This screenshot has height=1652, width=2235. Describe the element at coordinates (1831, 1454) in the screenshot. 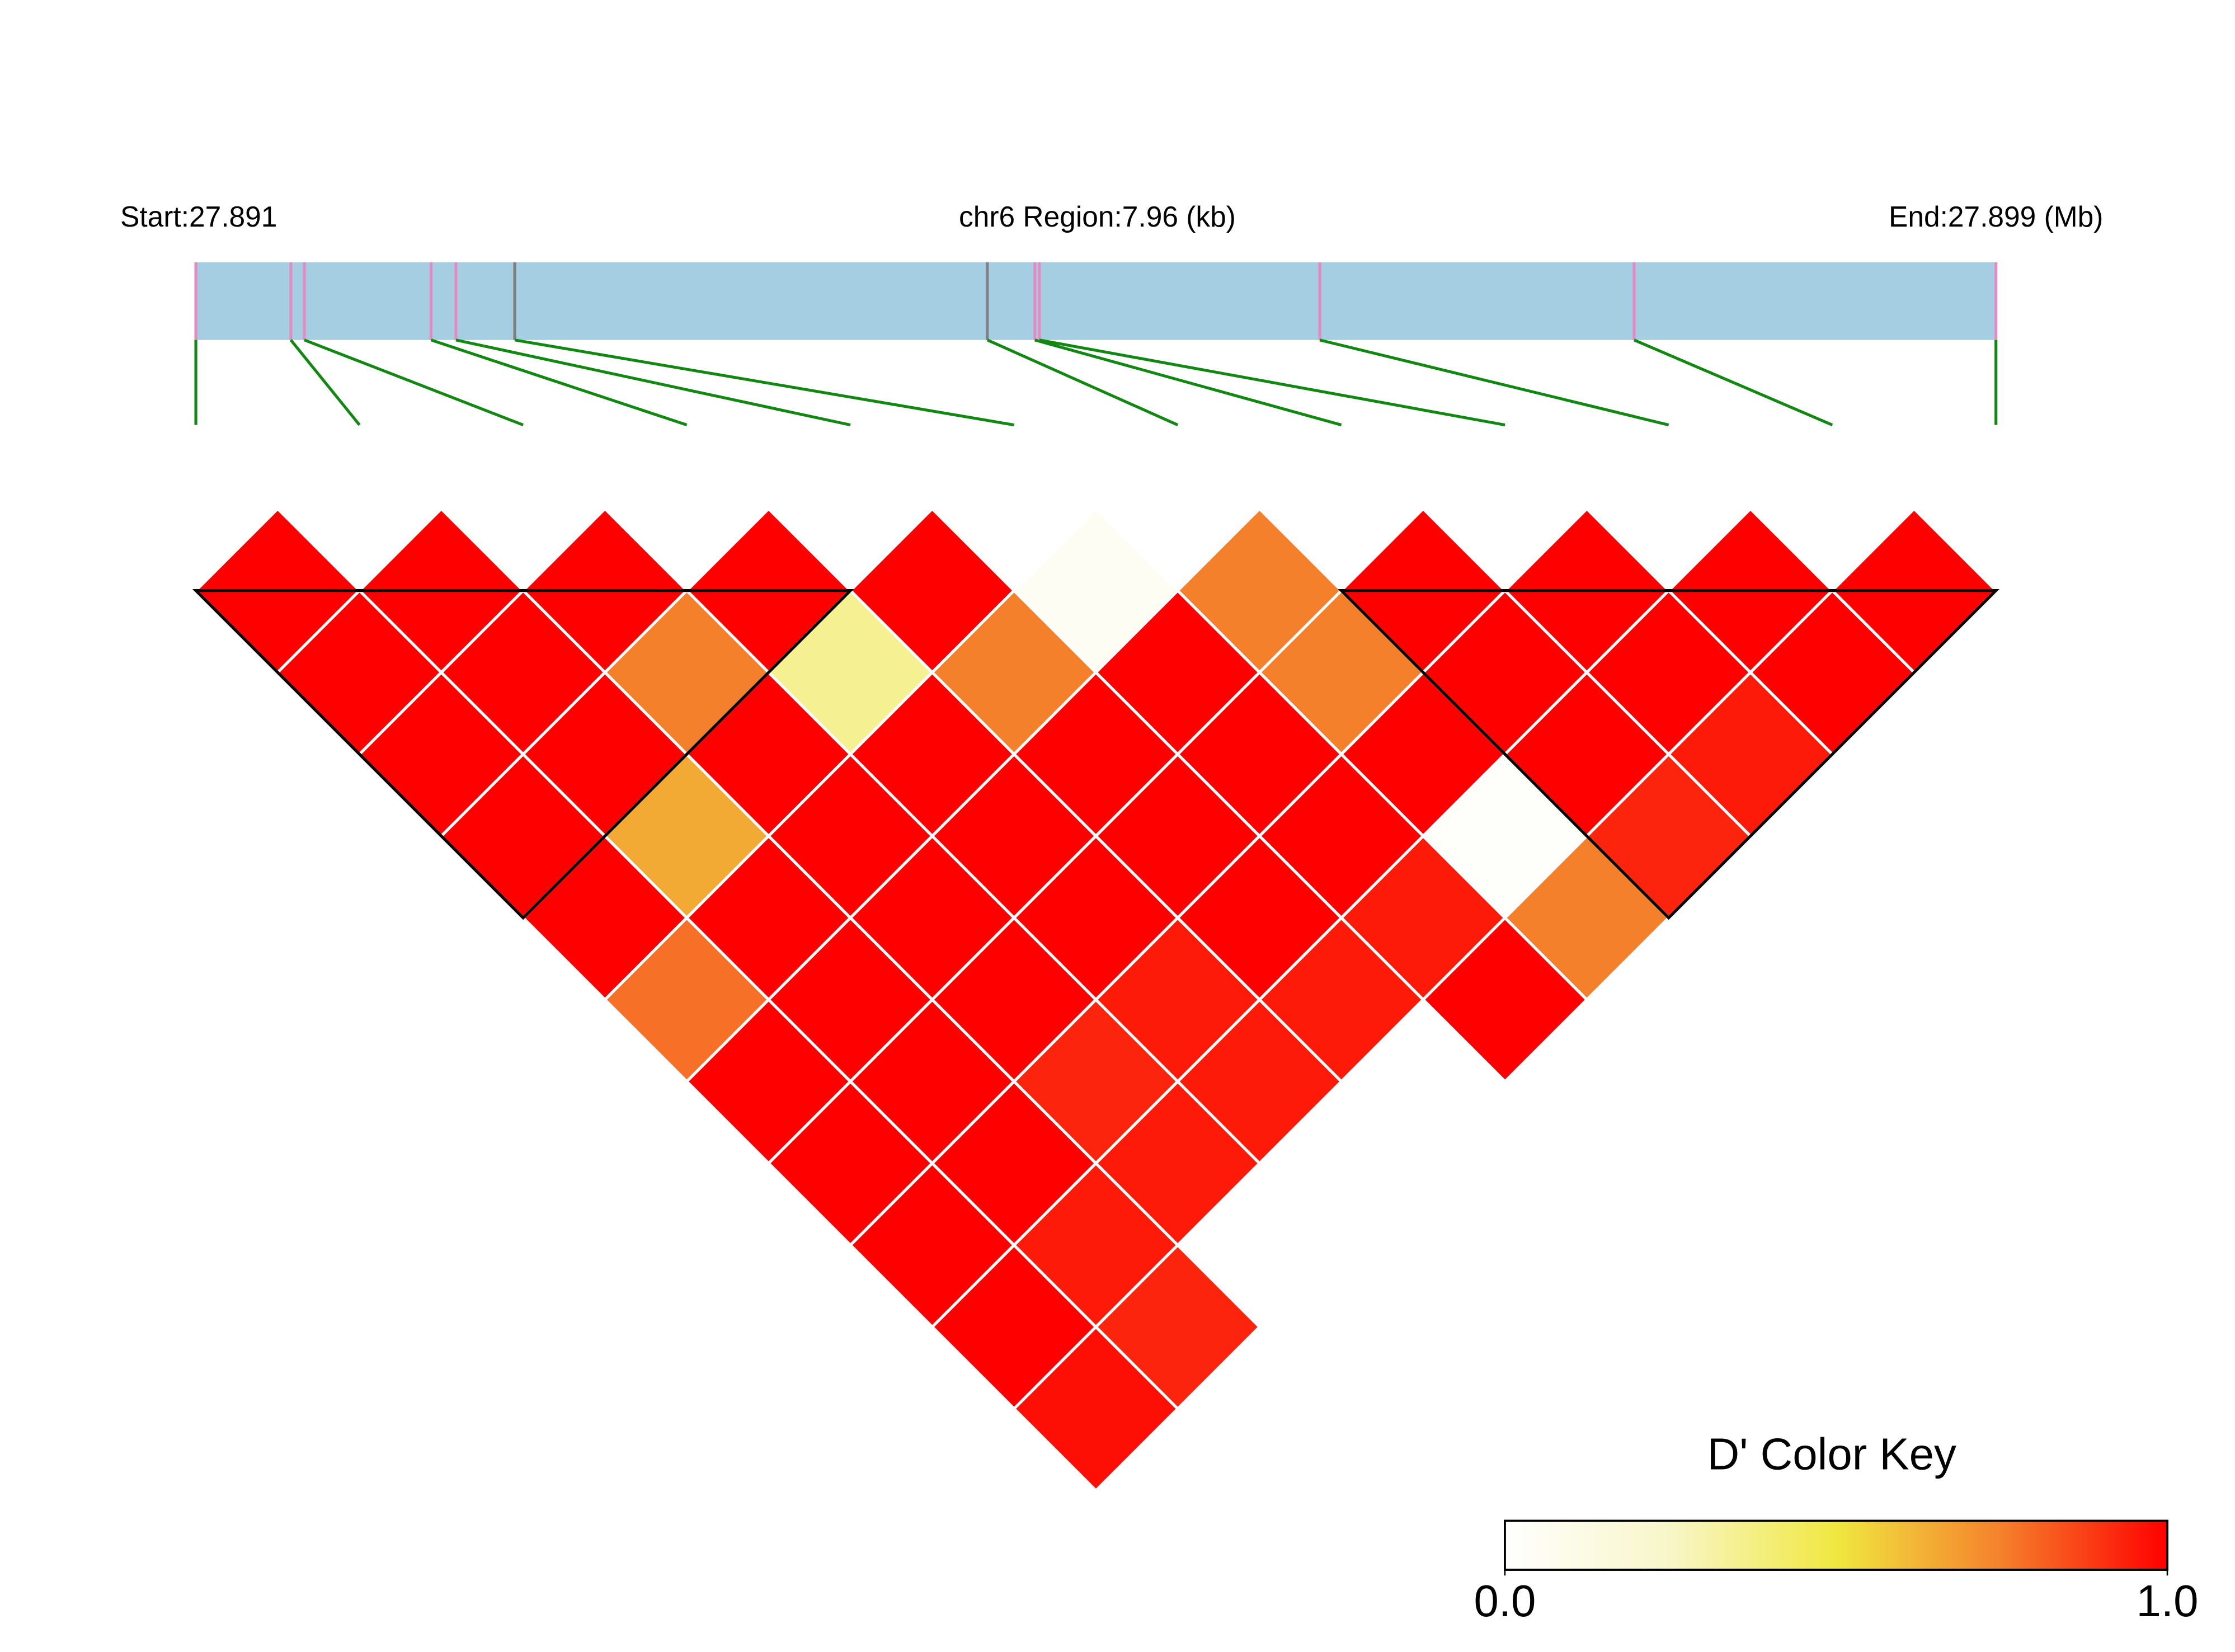

I see `key-title: D' Color Key` at that location.